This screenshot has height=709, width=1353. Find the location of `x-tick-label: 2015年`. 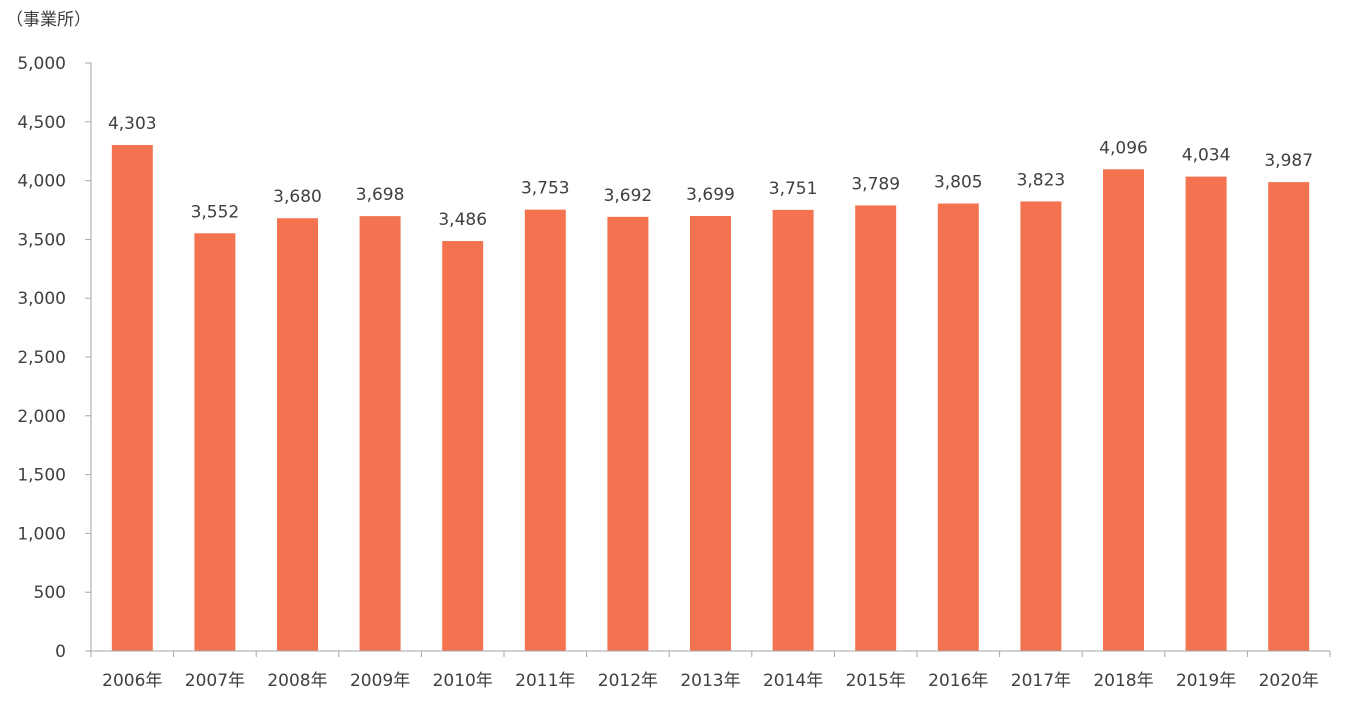

x-tick-label: 2015年 is located at coordinates (876, 681).